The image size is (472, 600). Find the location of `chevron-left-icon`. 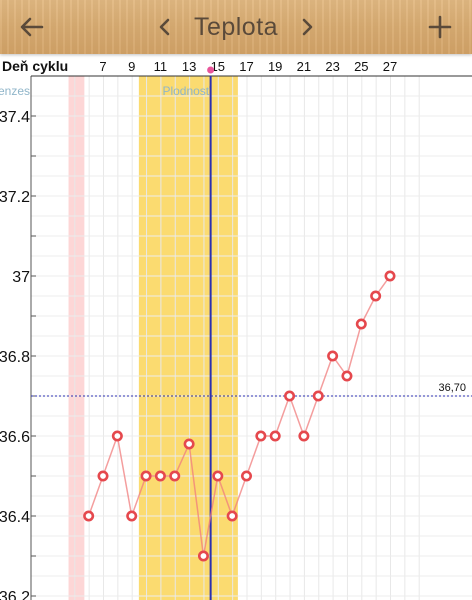

chevron-left-icon is located at coordinates (164, 27).